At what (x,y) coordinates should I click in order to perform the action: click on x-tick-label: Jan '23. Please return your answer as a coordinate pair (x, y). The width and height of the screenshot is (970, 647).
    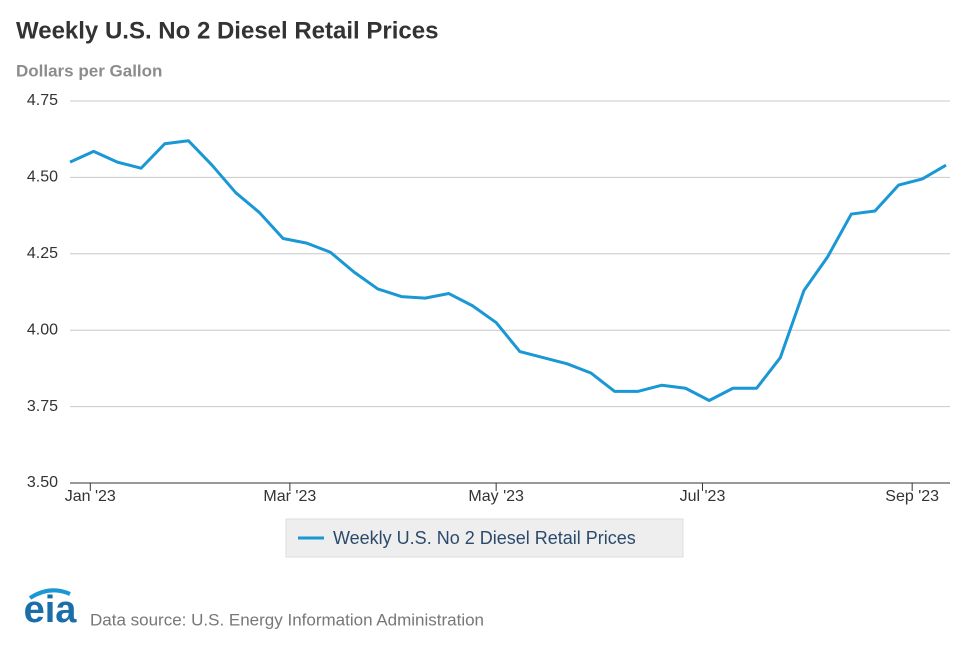
    Looking at the image, I should click on (90, 496).